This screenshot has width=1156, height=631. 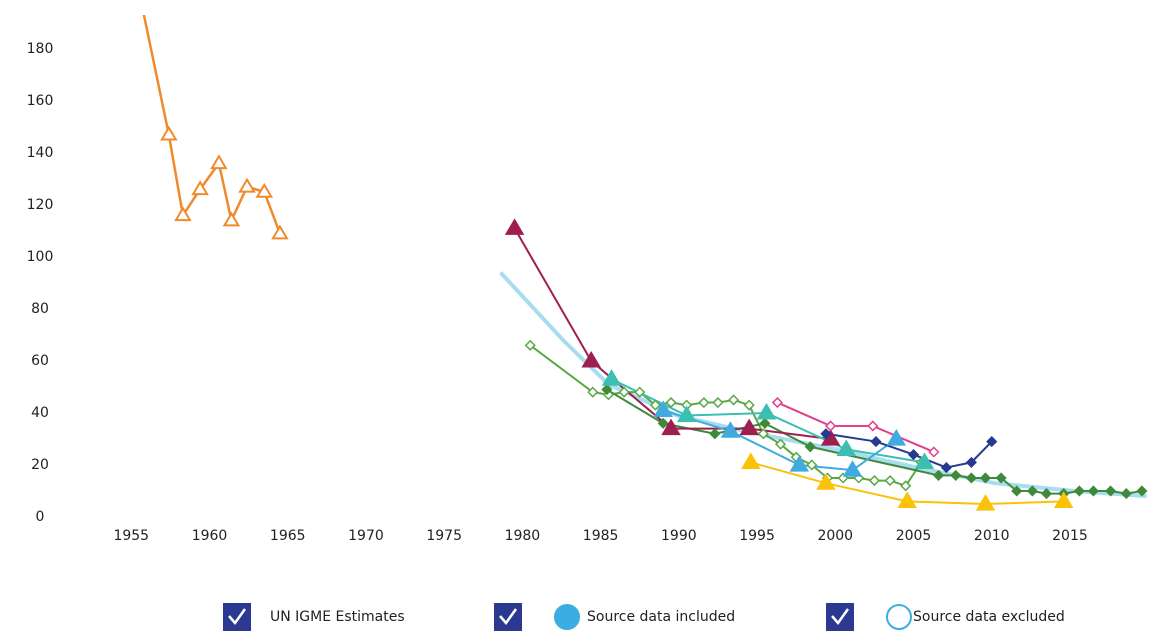 What do you see at coordinates (40, 517) in the screenshot?
I see `y-tick-label: 0` at bounding box center [40, 517].